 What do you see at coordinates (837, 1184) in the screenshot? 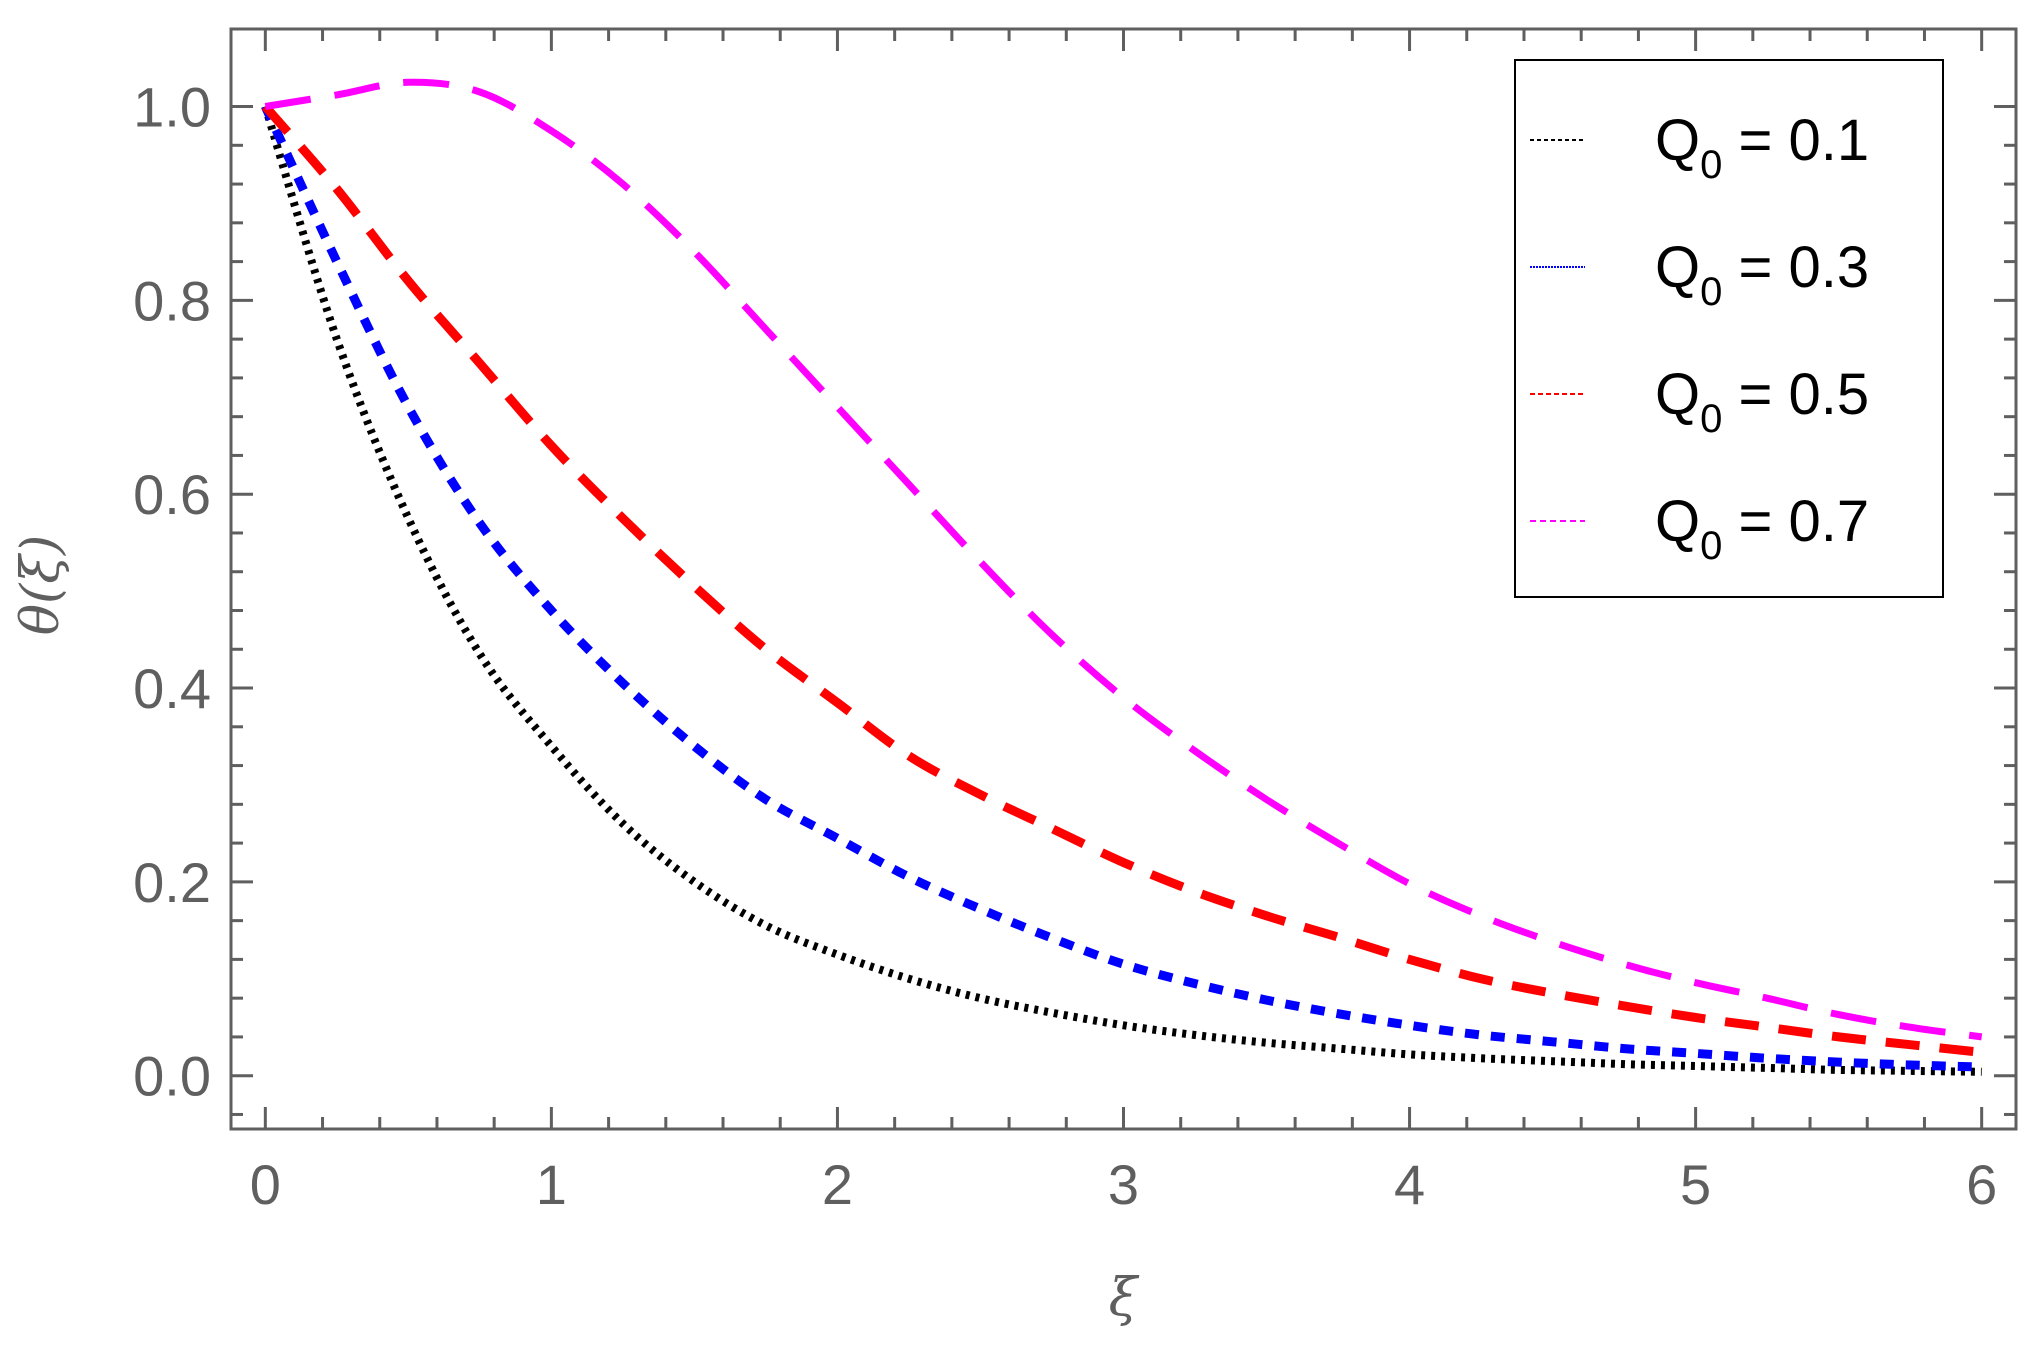
I see `x-tick-label: 2` at bounding box center [837, 1184].